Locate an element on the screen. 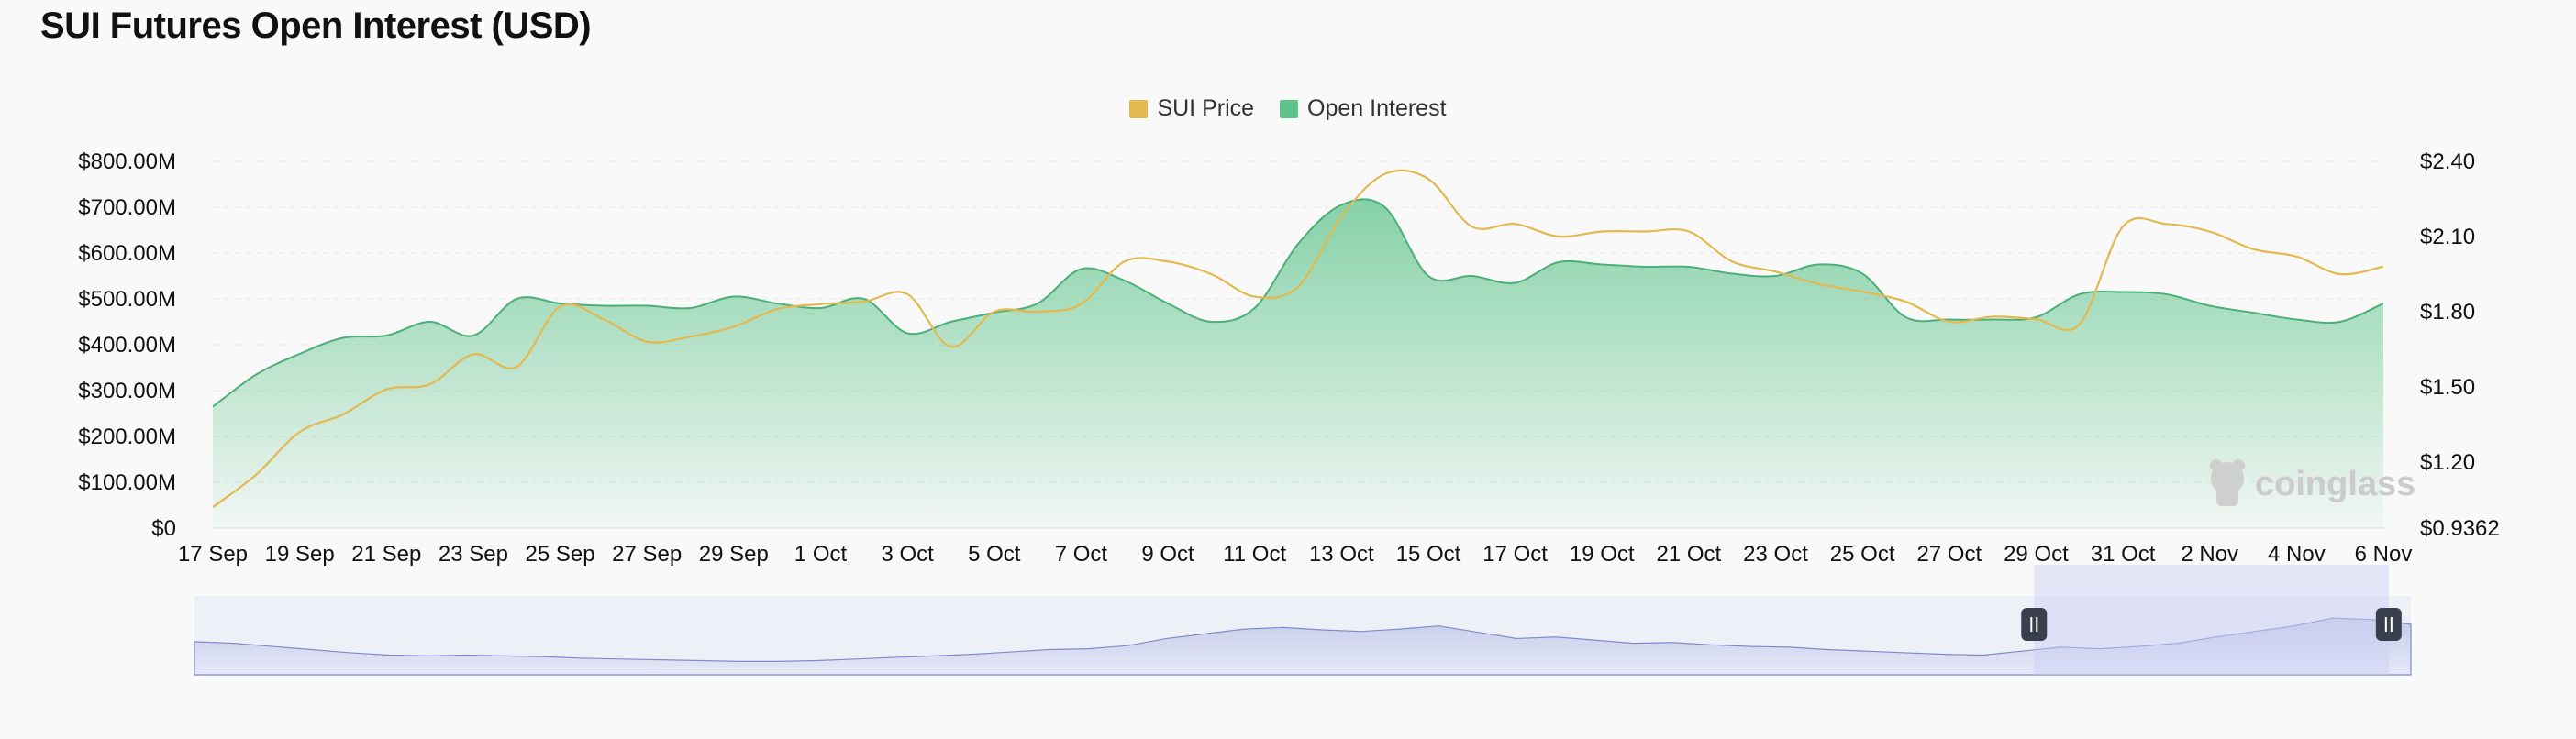  x-tick-label: 29 Sep is located at coordinates (734, 555).